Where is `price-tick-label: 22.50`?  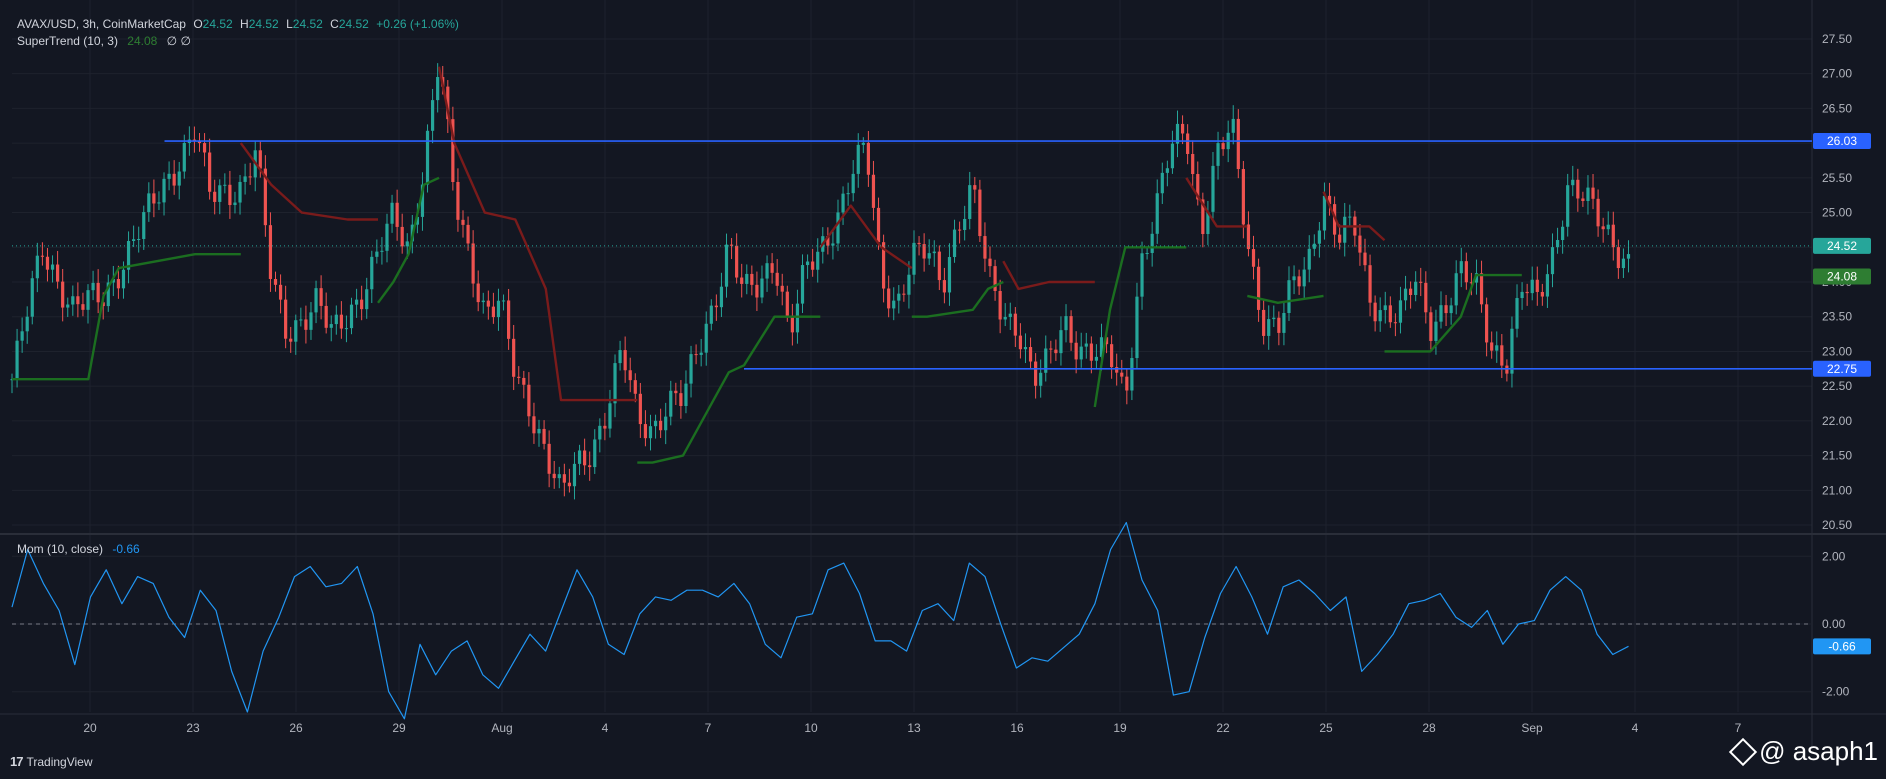 price-tick-label: 22.50 is located at coordinates (1837, 386).